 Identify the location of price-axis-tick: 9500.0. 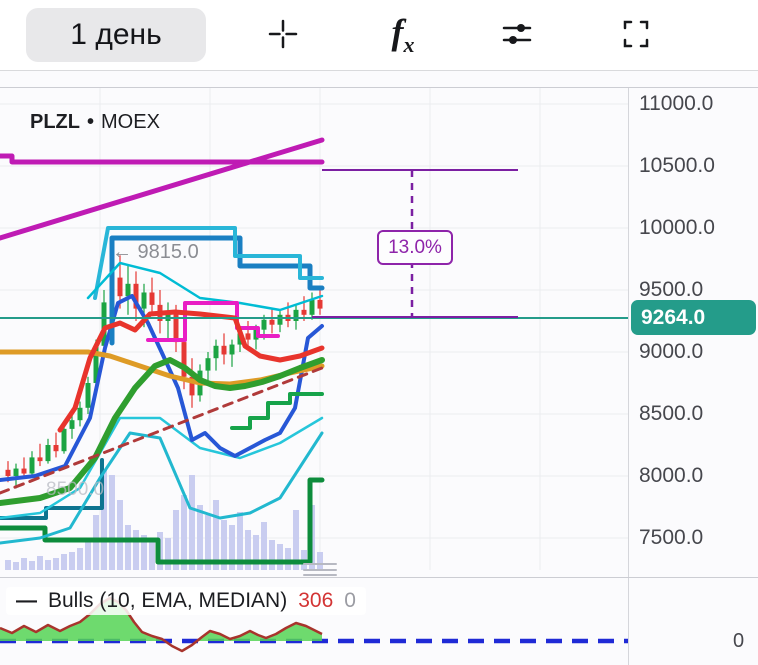
(671, 289).